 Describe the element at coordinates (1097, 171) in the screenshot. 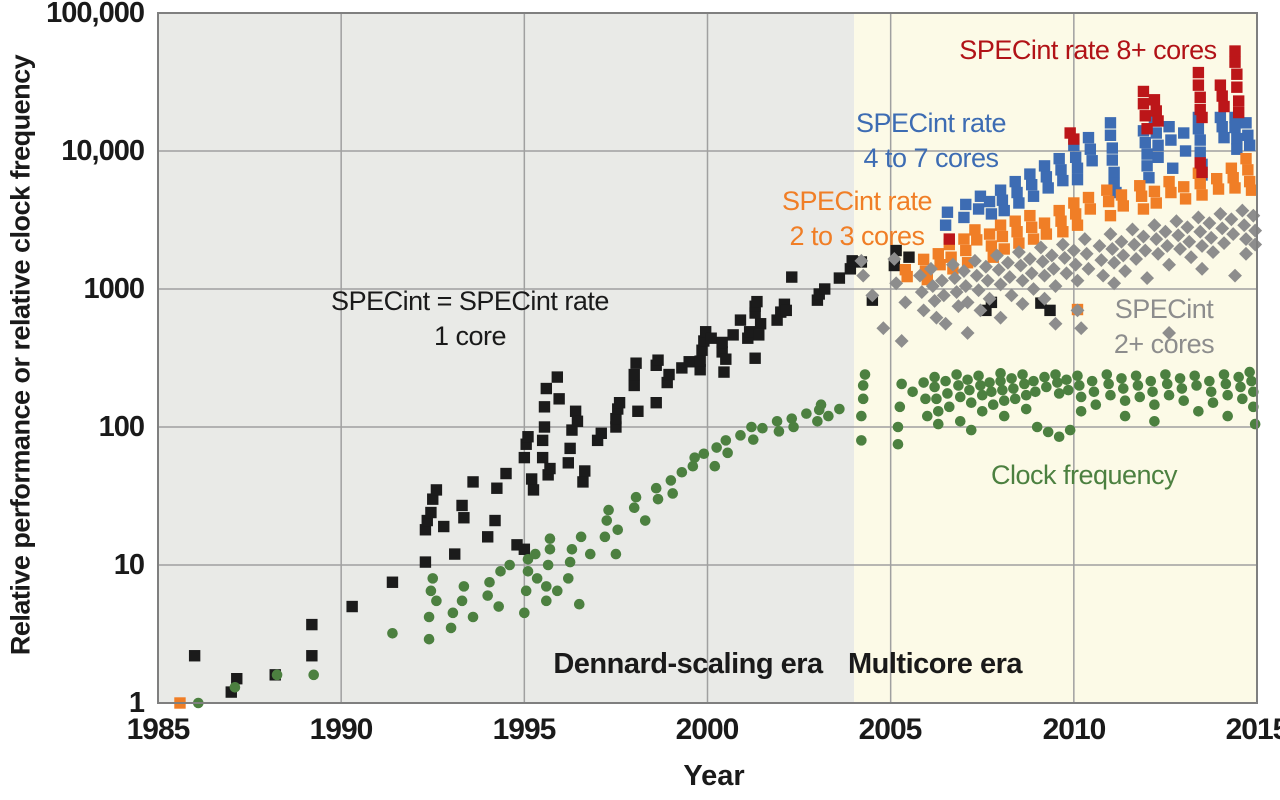

I see `series-specint-rate-4-to-7-cores` at that location.